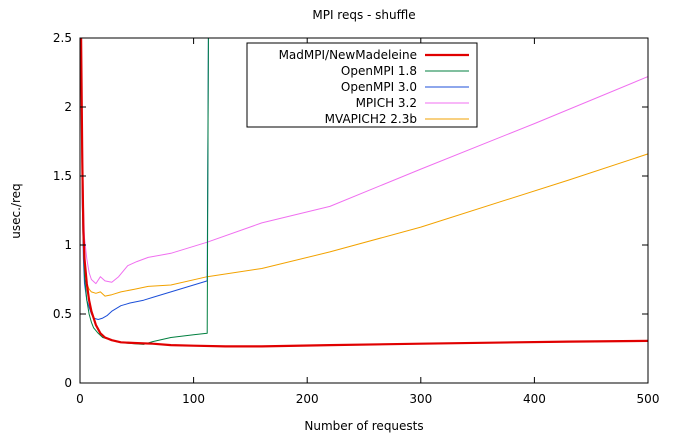  What do you see at coordinates (379, 71) in the screenshot?
I see `legend-label: OpenMPI 1.8` at bounding box center [379, 71].